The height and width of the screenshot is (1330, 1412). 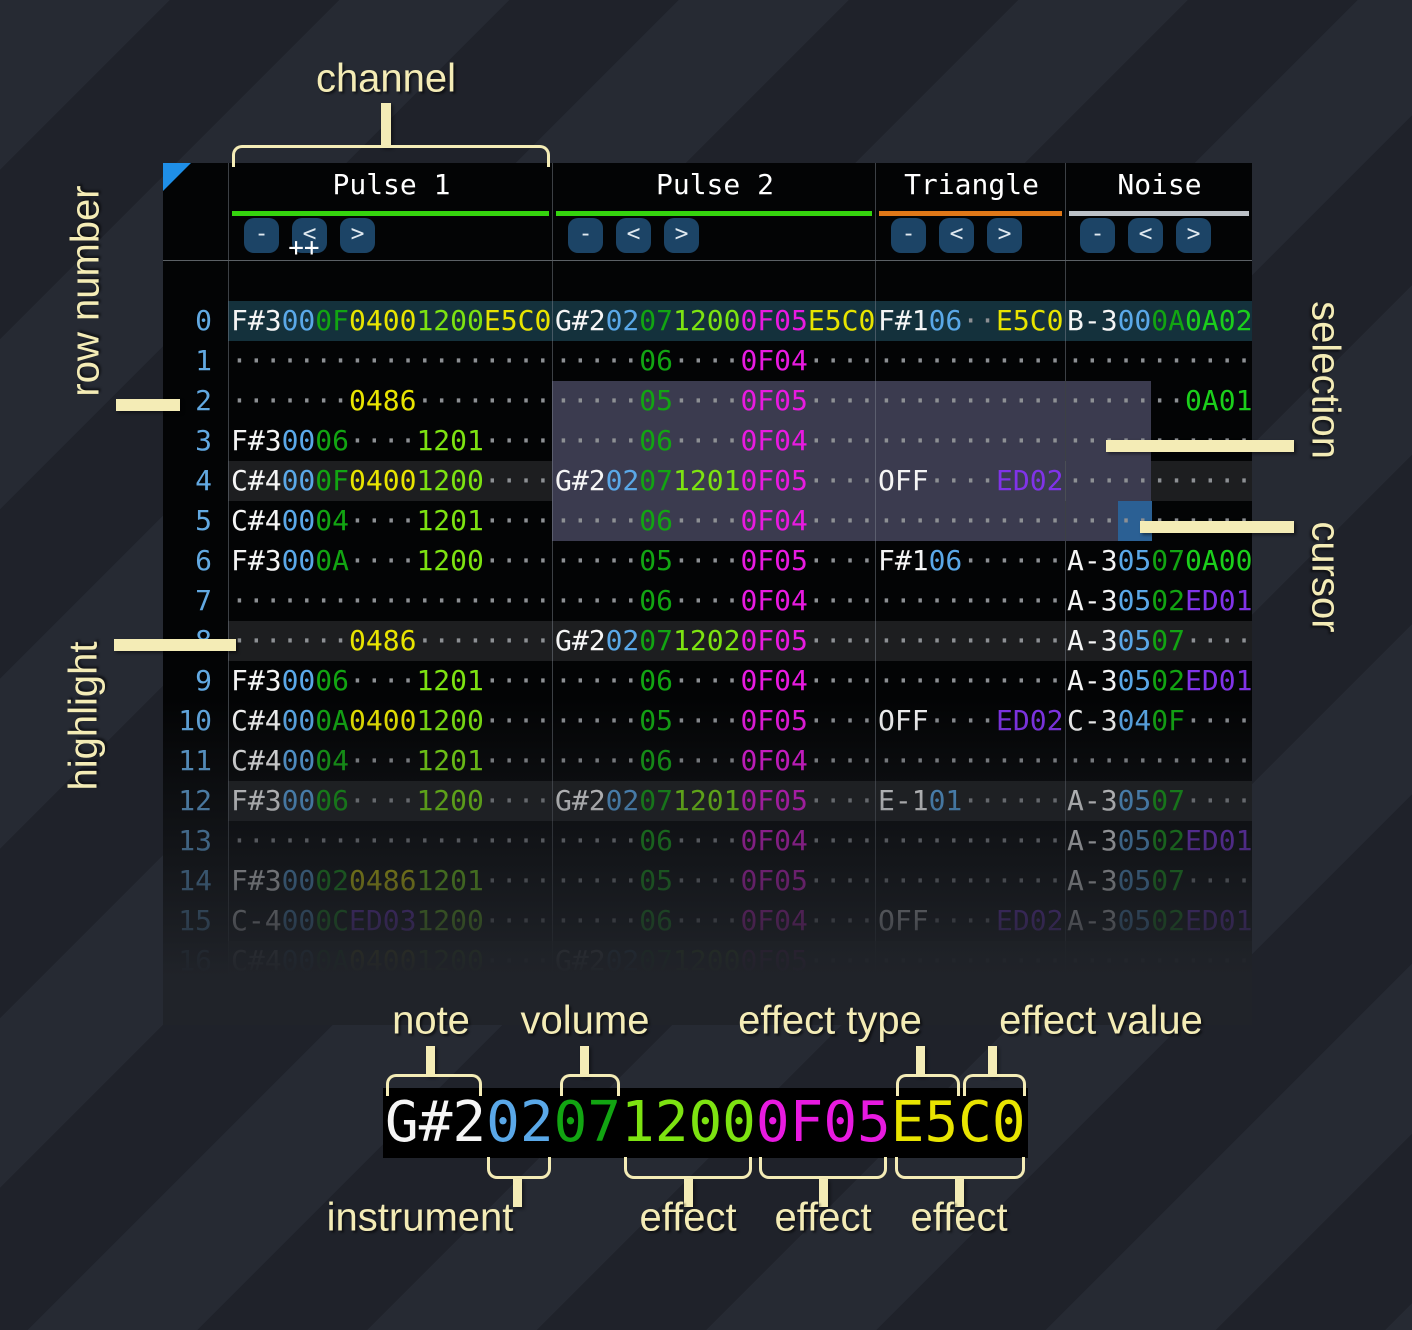 I want to click on pattern-cell-p1-row-1: ···················, so click(x=390, y=361).